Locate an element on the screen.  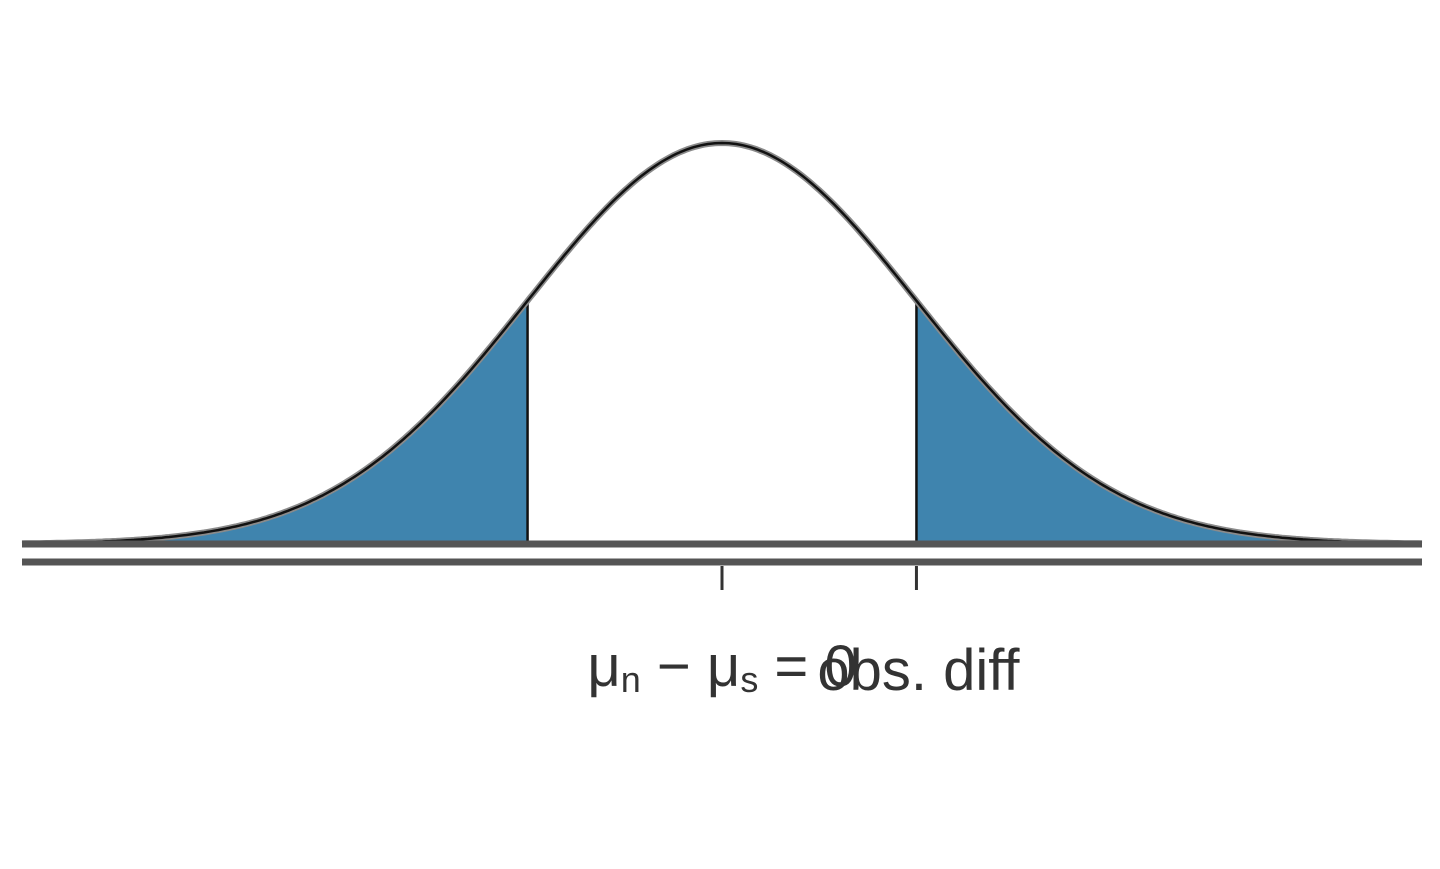
x-axis is located at coordinates (722, 553).